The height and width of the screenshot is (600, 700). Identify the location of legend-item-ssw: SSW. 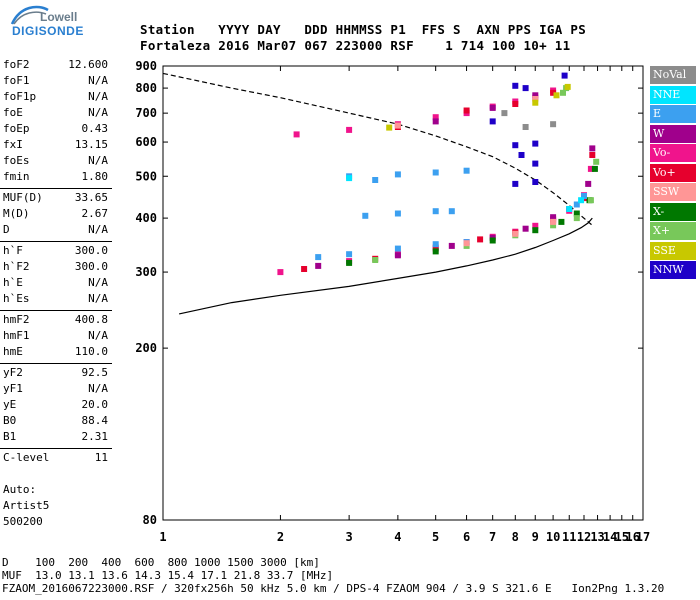
(673, 192).